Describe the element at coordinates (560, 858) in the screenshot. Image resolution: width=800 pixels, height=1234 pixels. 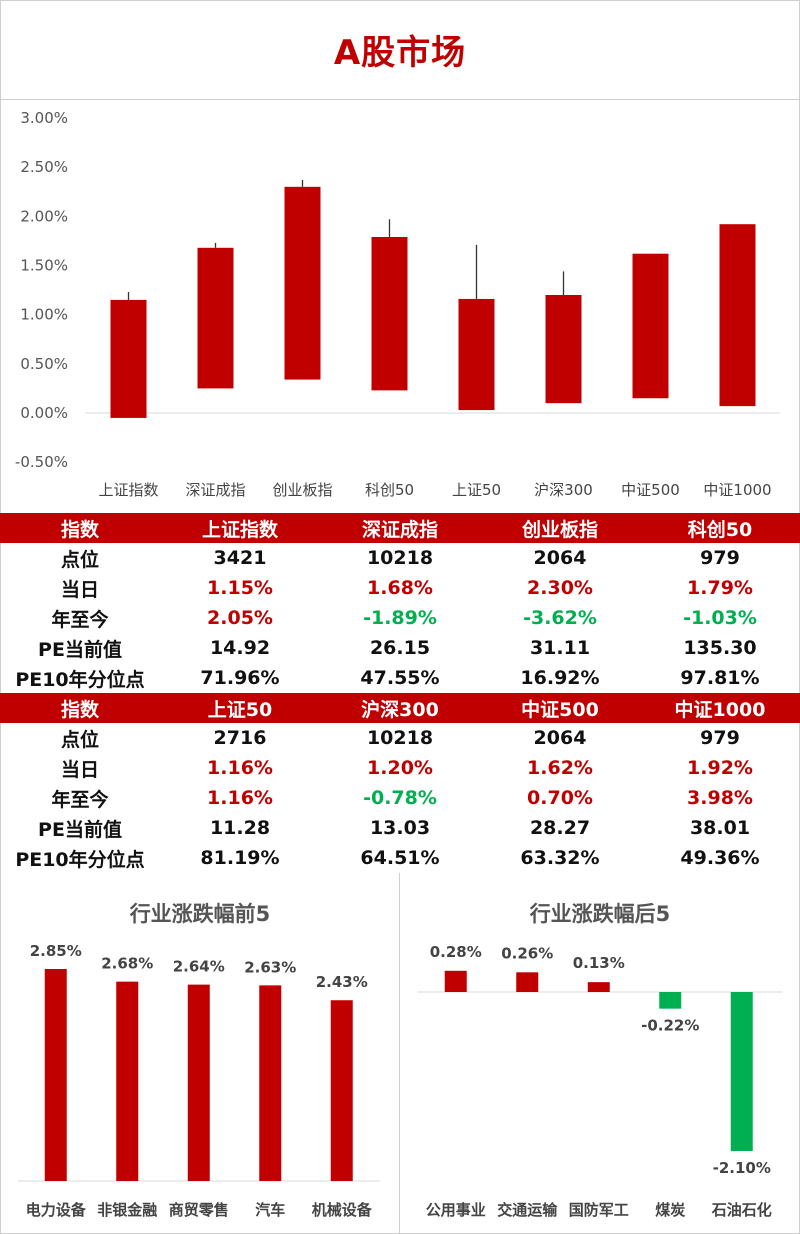
I see `value-cell: 63.32%` at that location.